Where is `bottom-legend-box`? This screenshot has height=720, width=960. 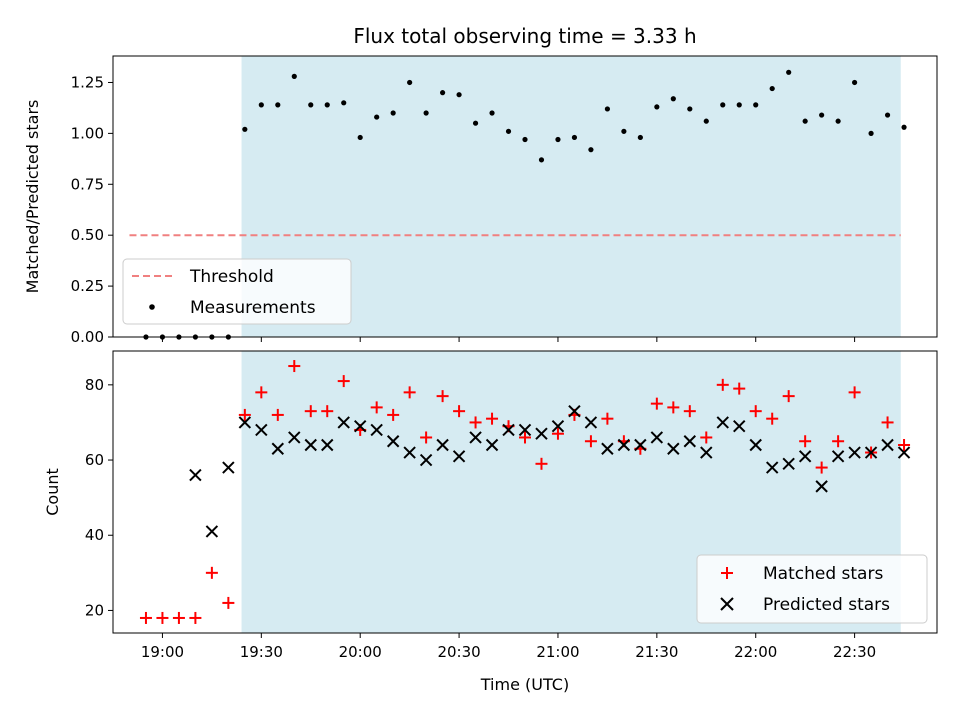
bottom-legend-box is located at coordinates (812, 589).